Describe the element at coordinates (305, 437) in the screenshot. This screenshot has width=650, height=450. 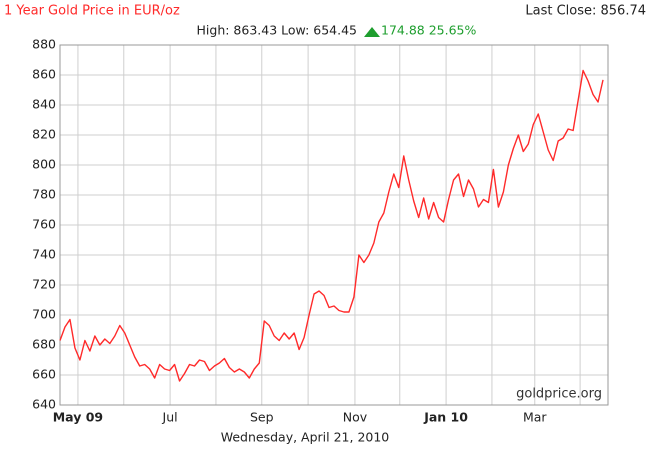
I see `date-label: Wednesday, April 21, 2010` at that location.